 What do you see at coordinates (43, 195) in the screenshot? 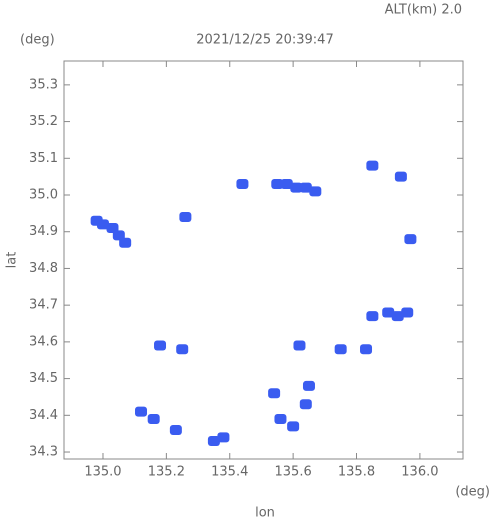
I see `y-tick-label: 35.0` at bounding box center [43, 195].